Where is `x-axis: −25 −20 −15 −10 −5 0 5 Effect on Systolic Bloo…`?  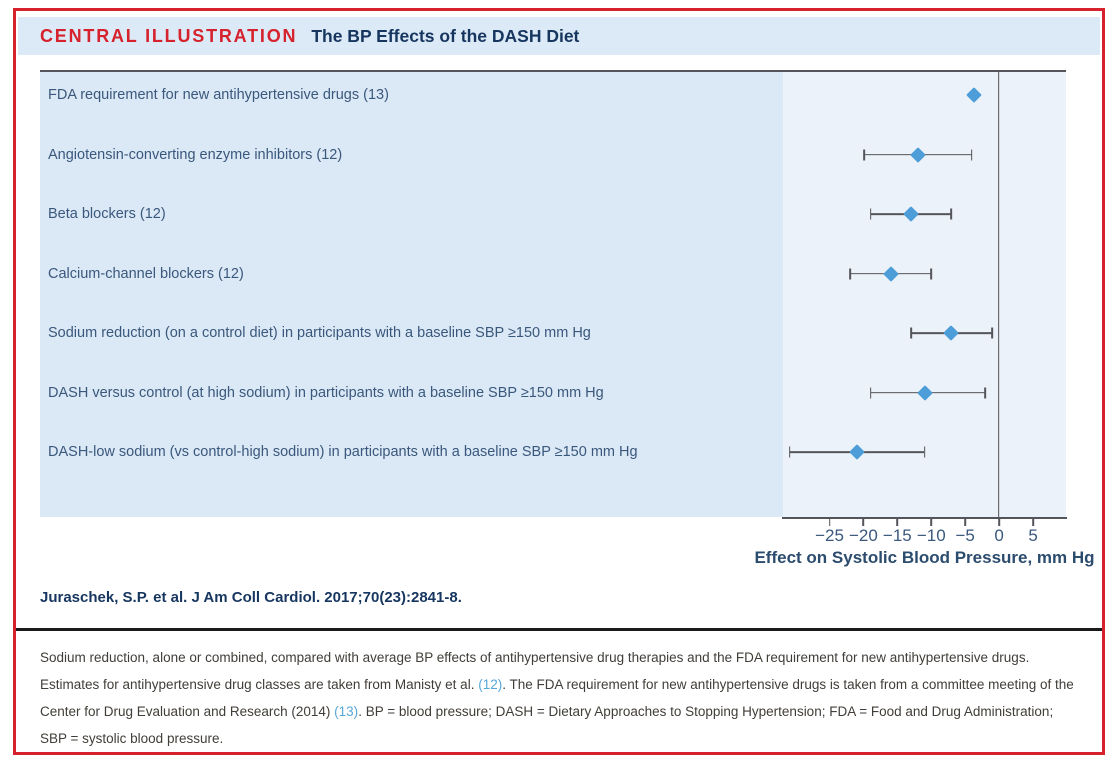 x-axis: −25 −20 −15 −10 −5 0 5 Effect on Systolic Bloo… is located at coordinates (924, 547).